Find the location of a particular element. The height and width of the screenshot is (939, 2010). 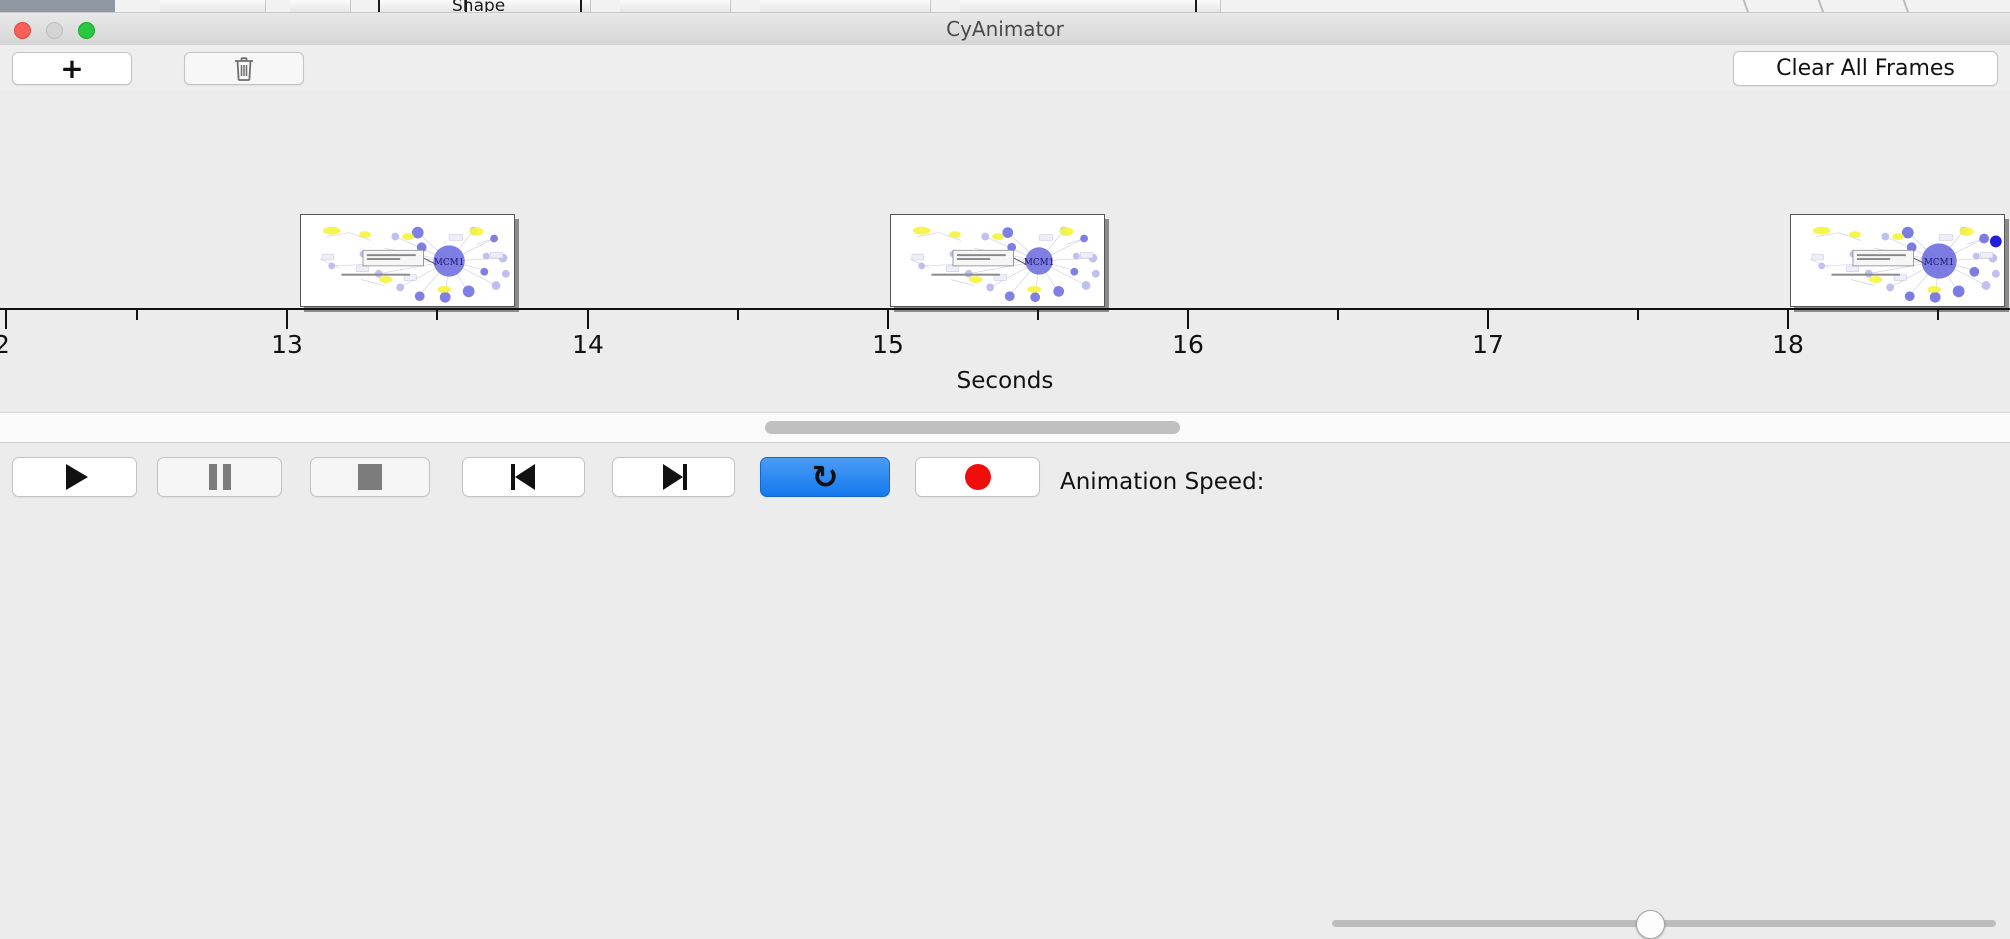

axis-title: Seconds is located at coordinates (1005, 381).